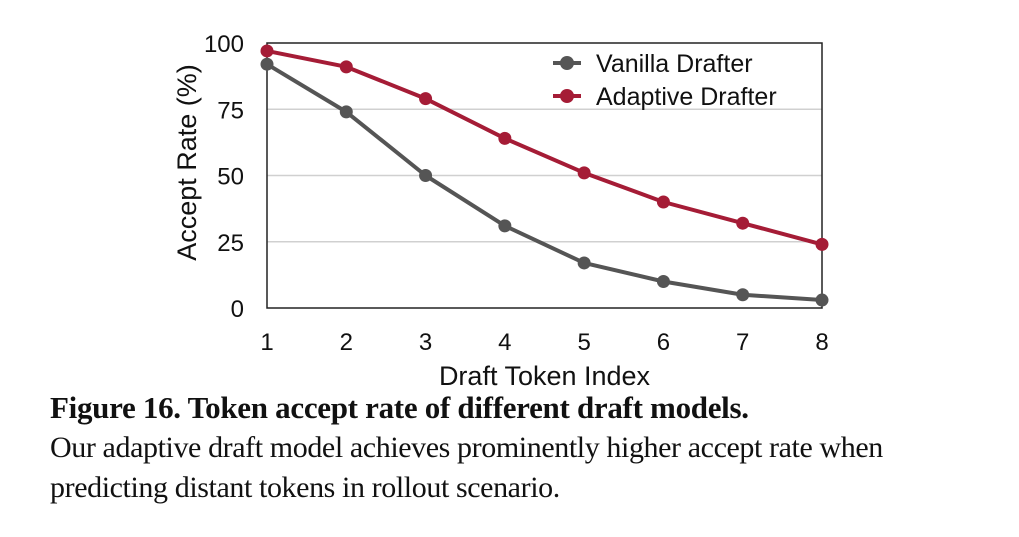  Describe the element at coordinates (665, 80) in the screenshot. I see `legend: Vanilla Drafter Adaptive Drafter` at that location.